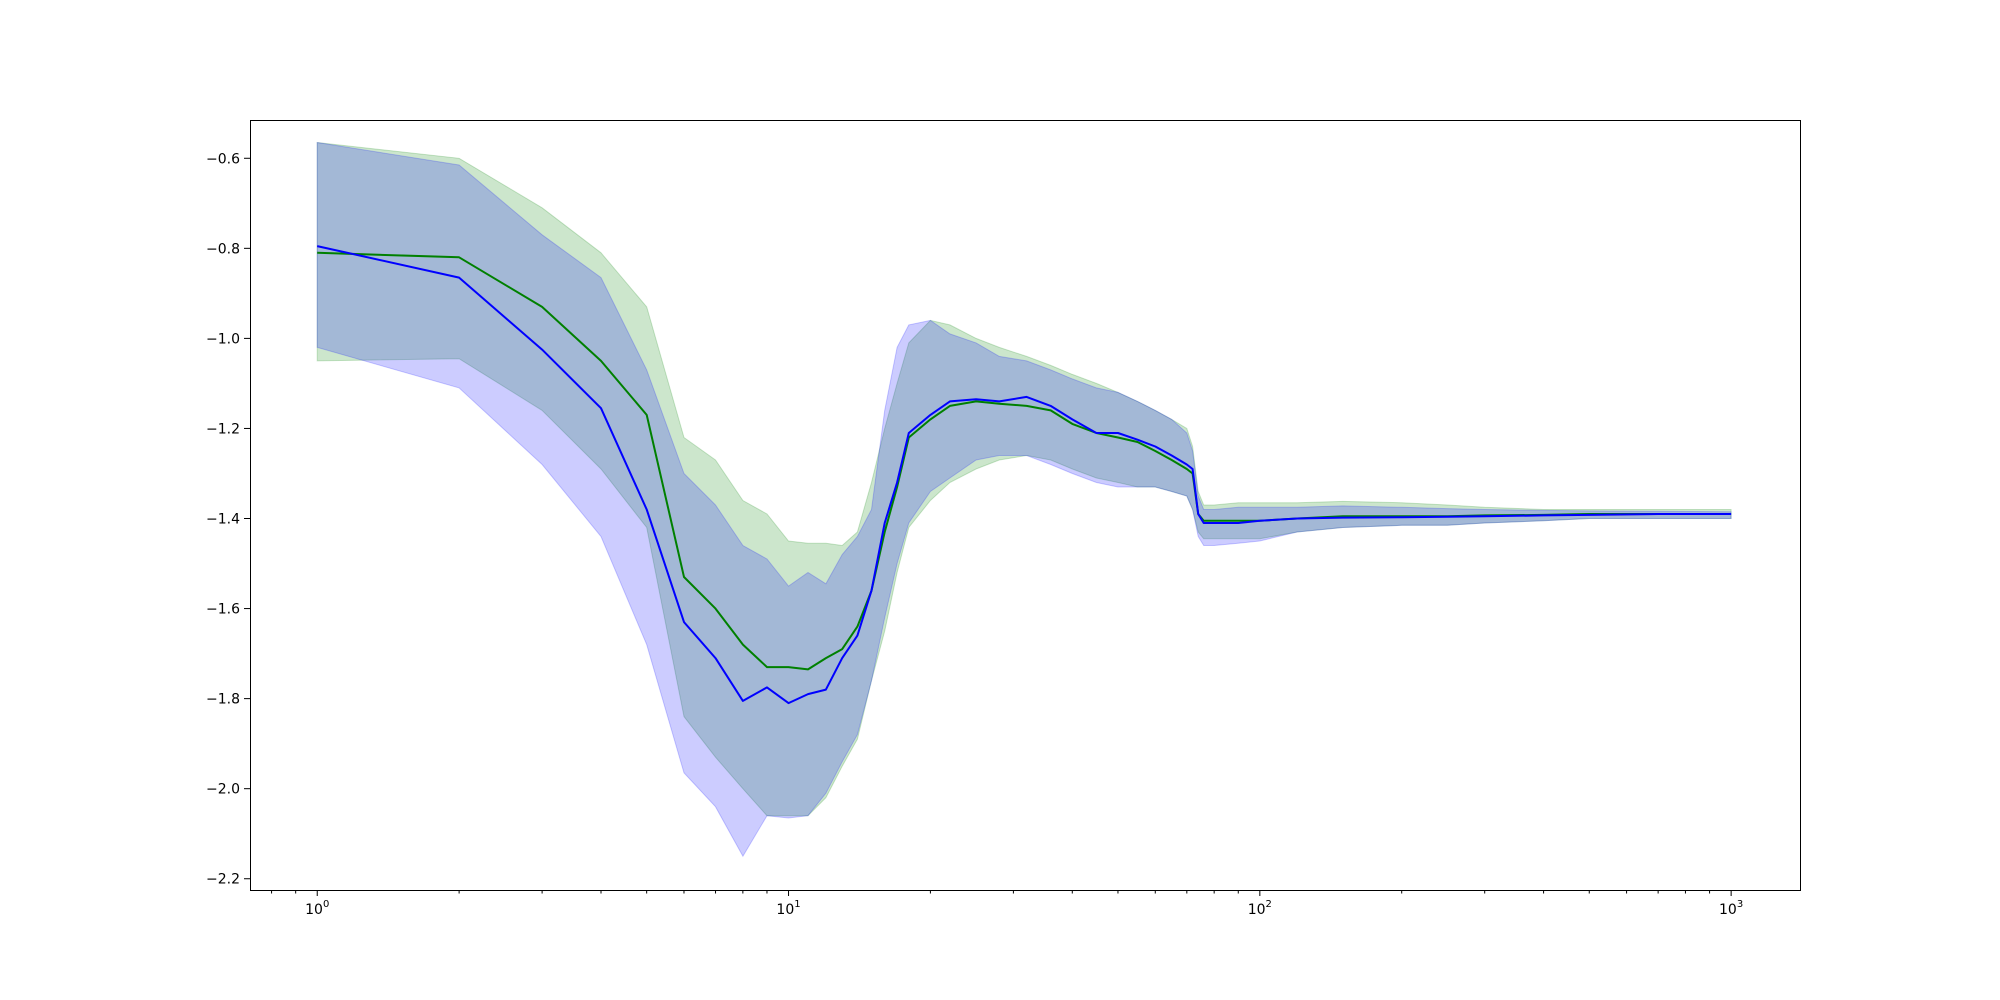 Image resolution: width=2000 pixels, height=1000 pixels. I want to click on y-tick-label: −0.6, so click(223, 159).